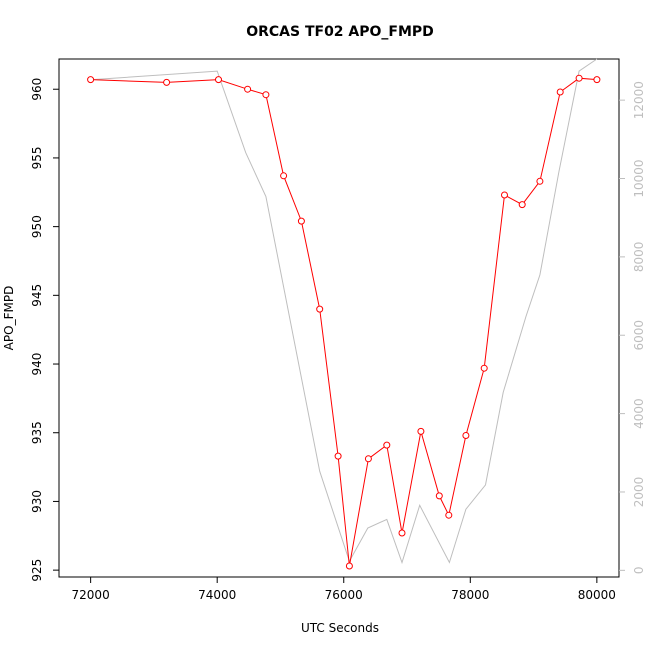  Describe the element at coordinates (37, 89) in the screenshot. I see `y-tick-label: 960` at that location.